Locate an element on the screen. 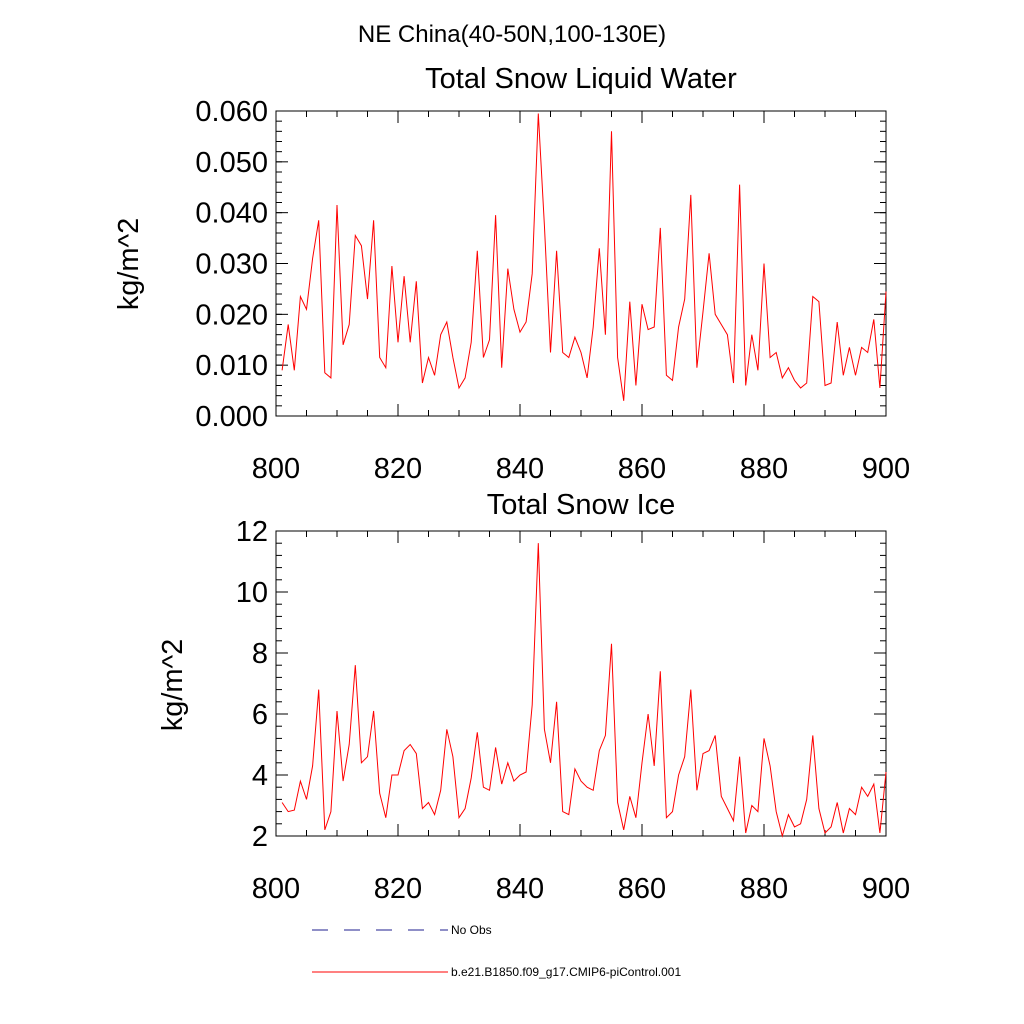  y-tick-label: 0.050 is located at coordinates (231, 163).